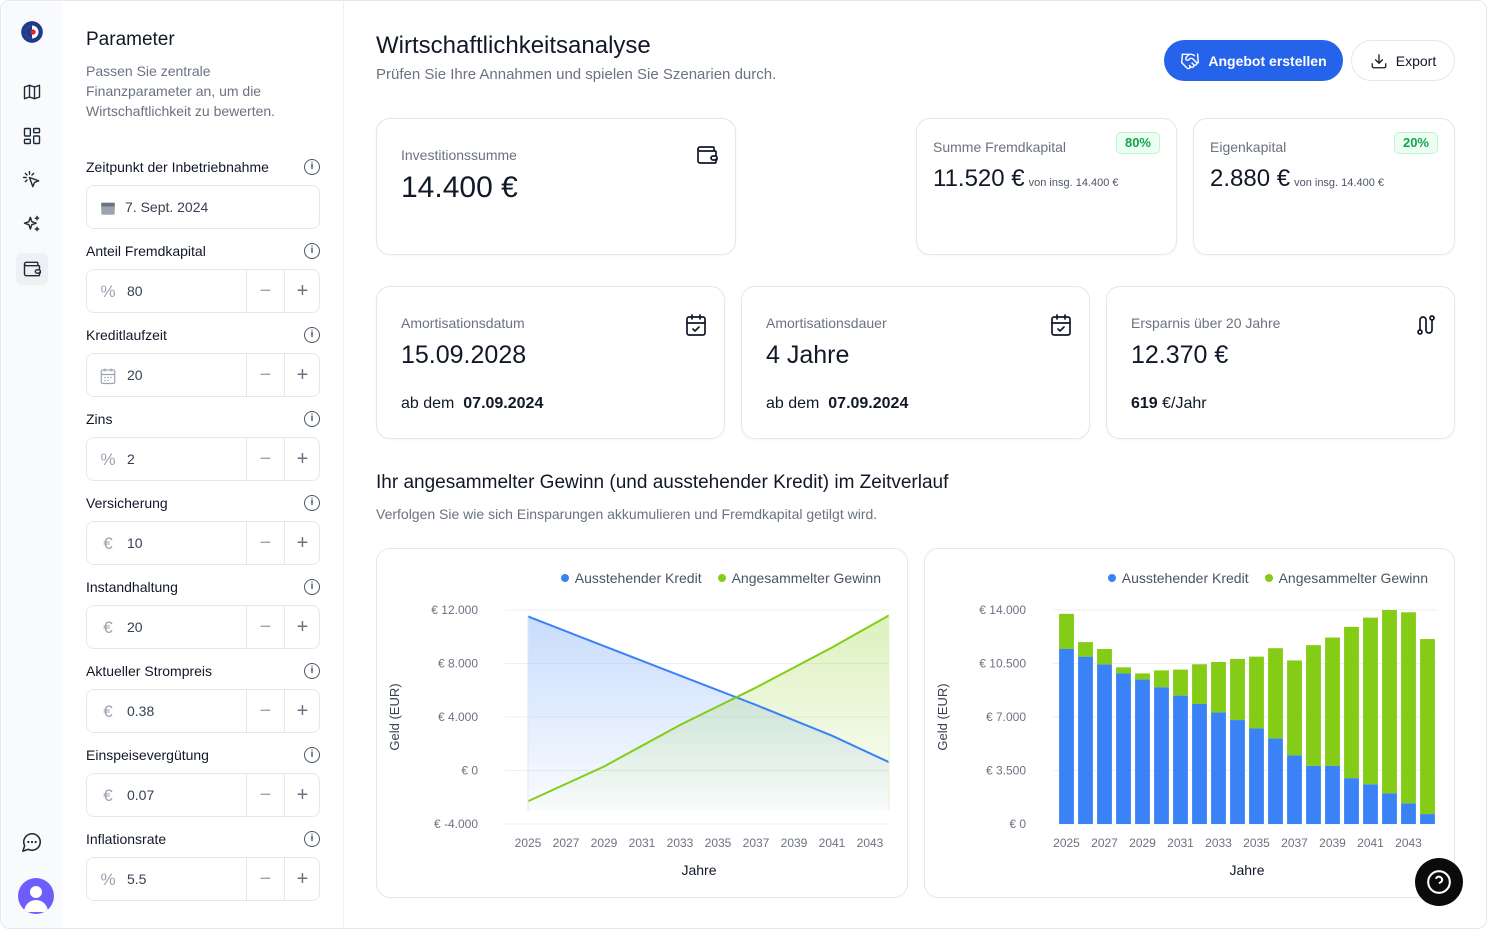 The image size is (1487, 929). What do you see at coordinates (203, 459) in the screenshot?
I see `number-stepper: % 2 − +` at bounding box center [203, 459].